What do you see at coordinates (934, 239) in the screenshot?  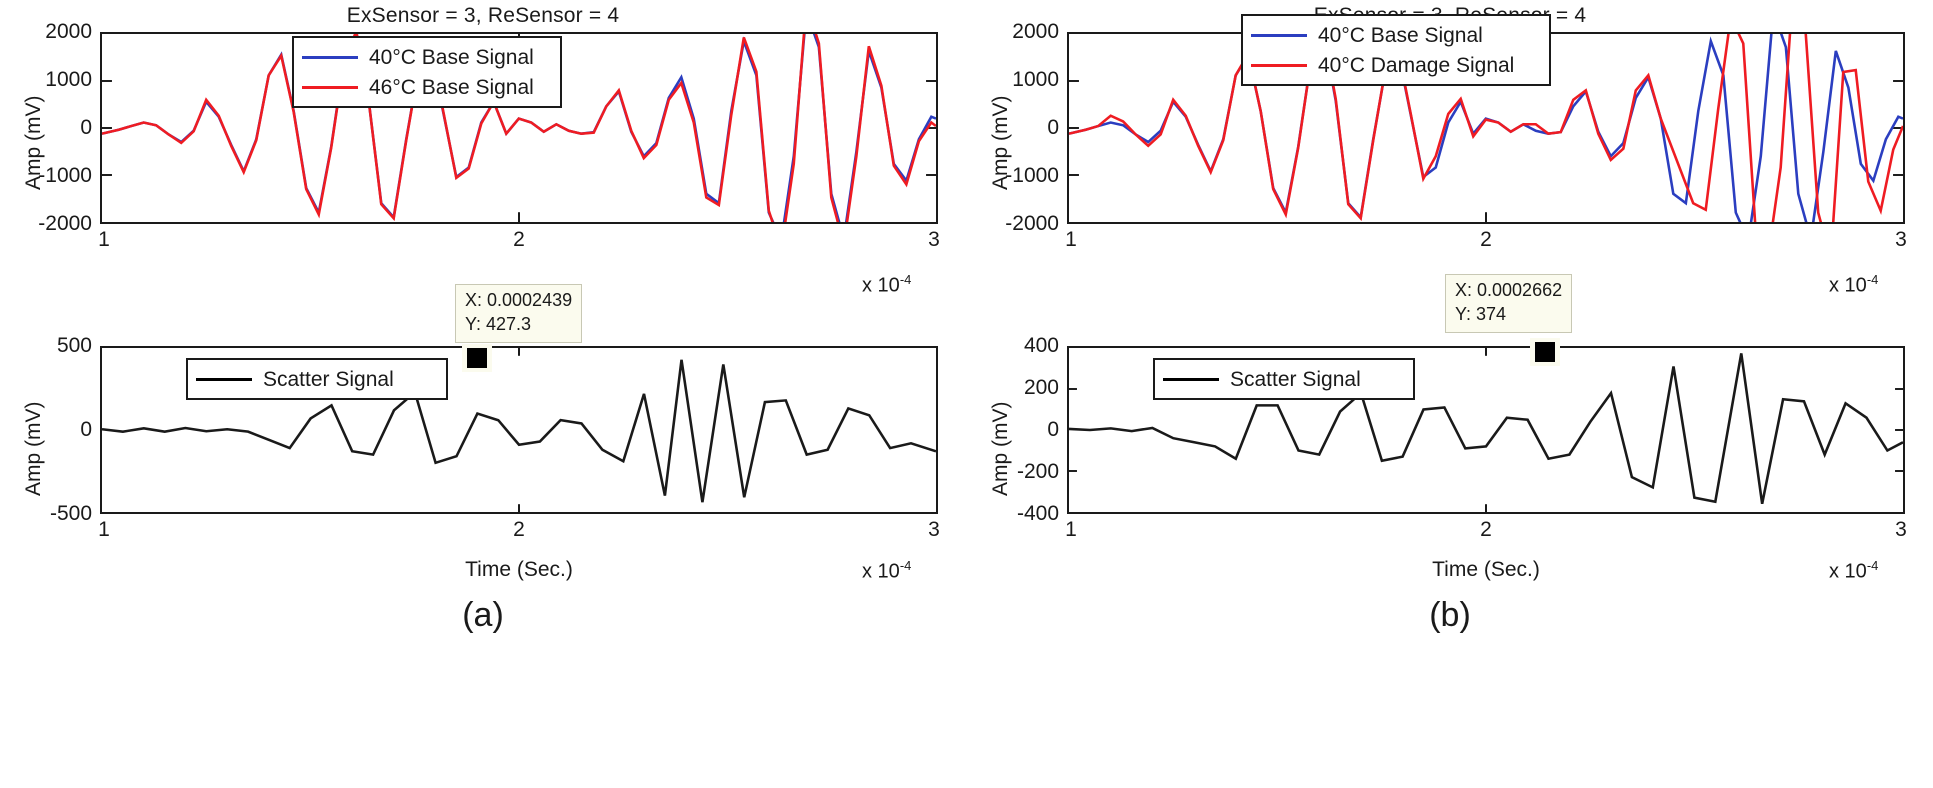 I see `xtick-a-top-3: 3` at bounding box center [934, 239].